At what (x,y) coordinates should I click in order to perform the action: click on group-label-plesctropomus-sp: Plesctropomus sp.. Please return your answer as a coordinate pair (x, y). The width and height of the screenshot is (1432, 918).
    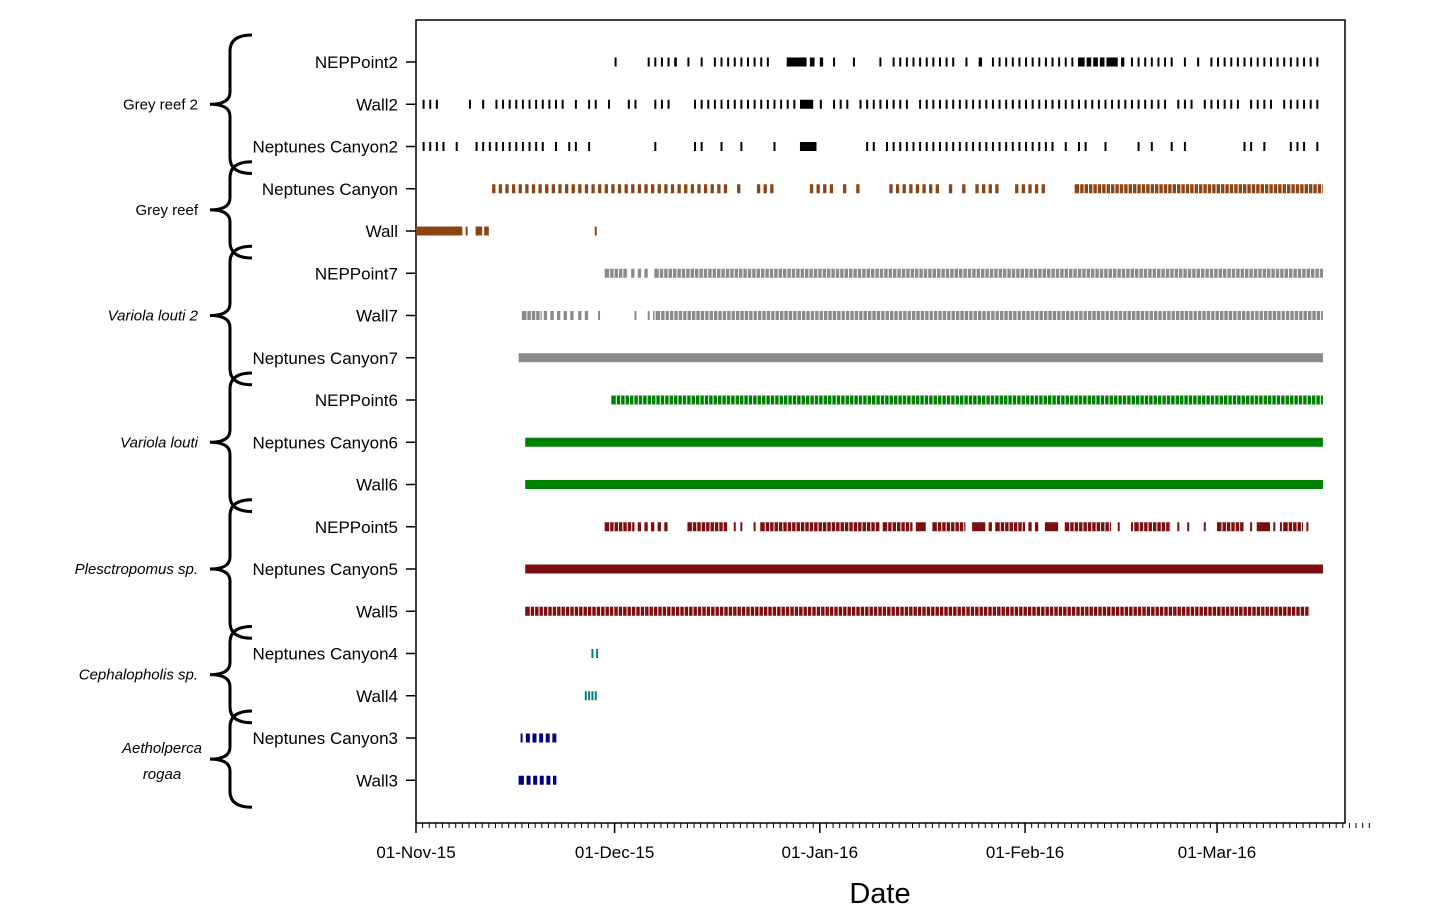
    Looking at the image, I should click on (136, 569).